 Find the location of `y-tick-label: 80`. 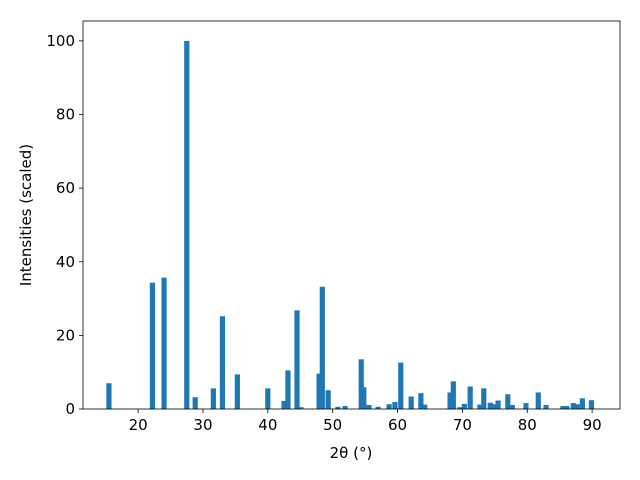

y-tick-label: 80 is located at coordinates (65, 115).